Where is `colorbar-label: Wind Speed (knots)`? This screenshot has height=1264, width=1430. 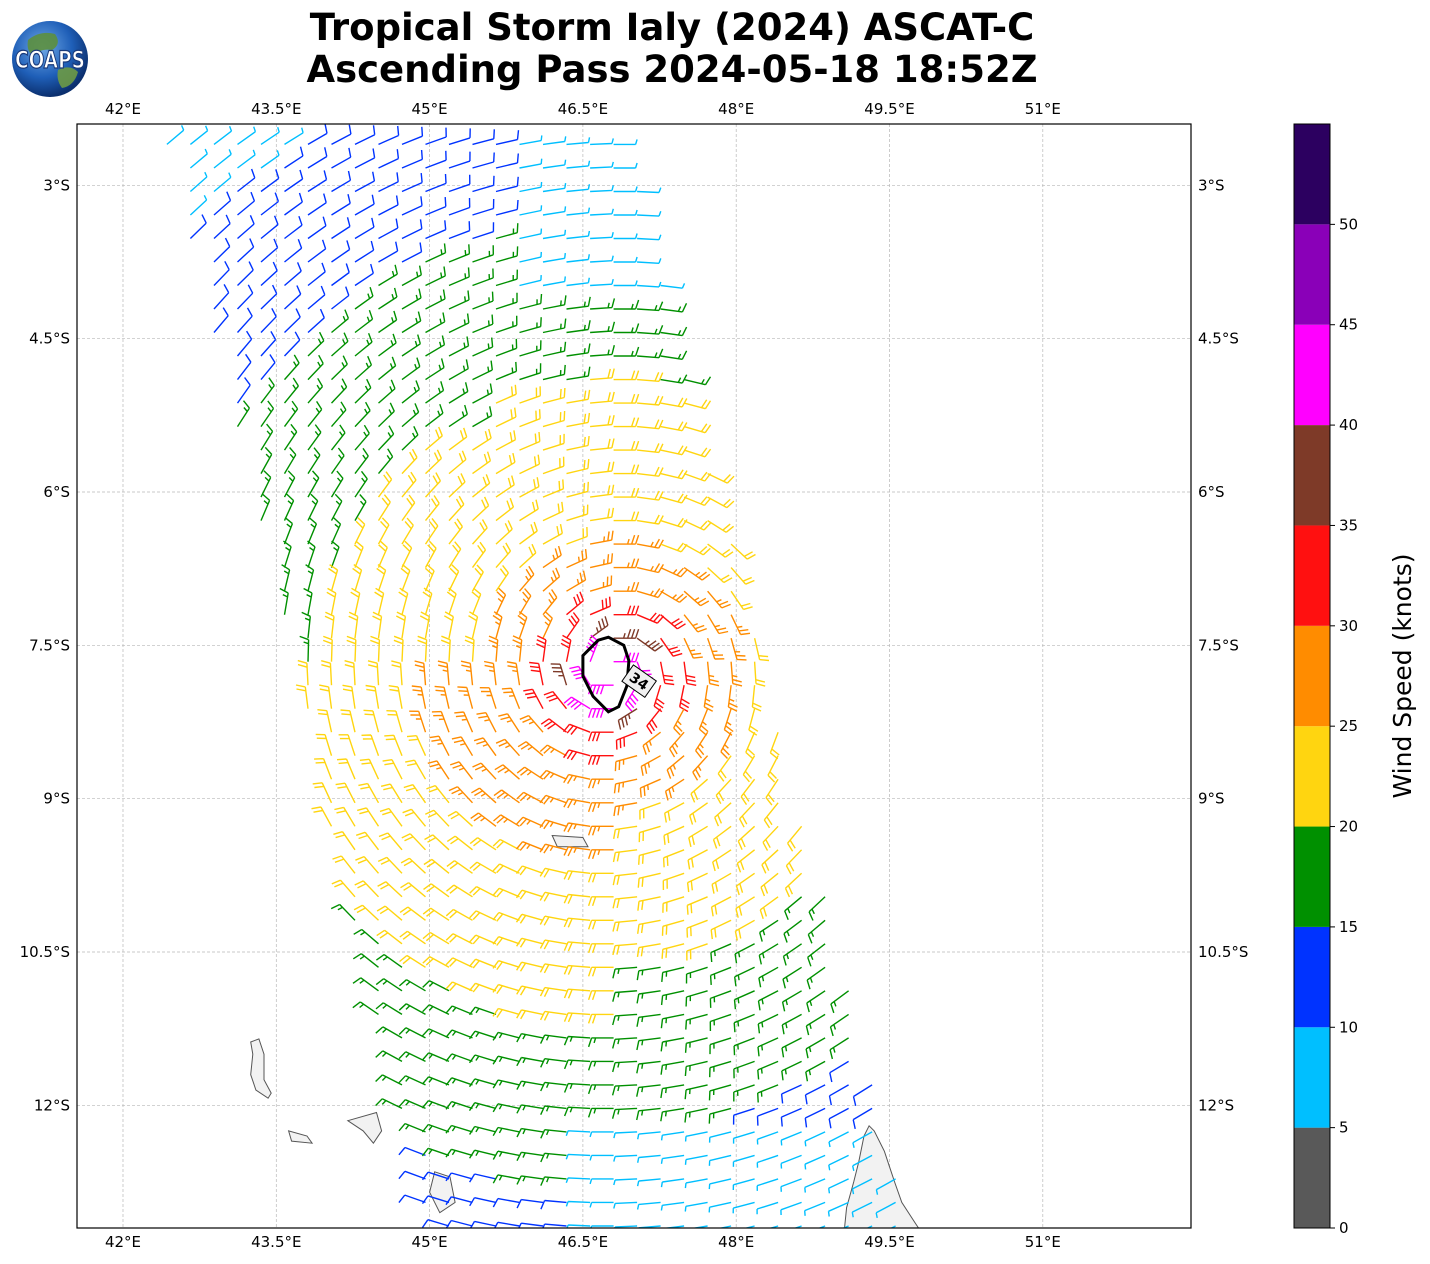
colorbar-label: Wind Speed (knots) is located at coordinates (1402, 675).